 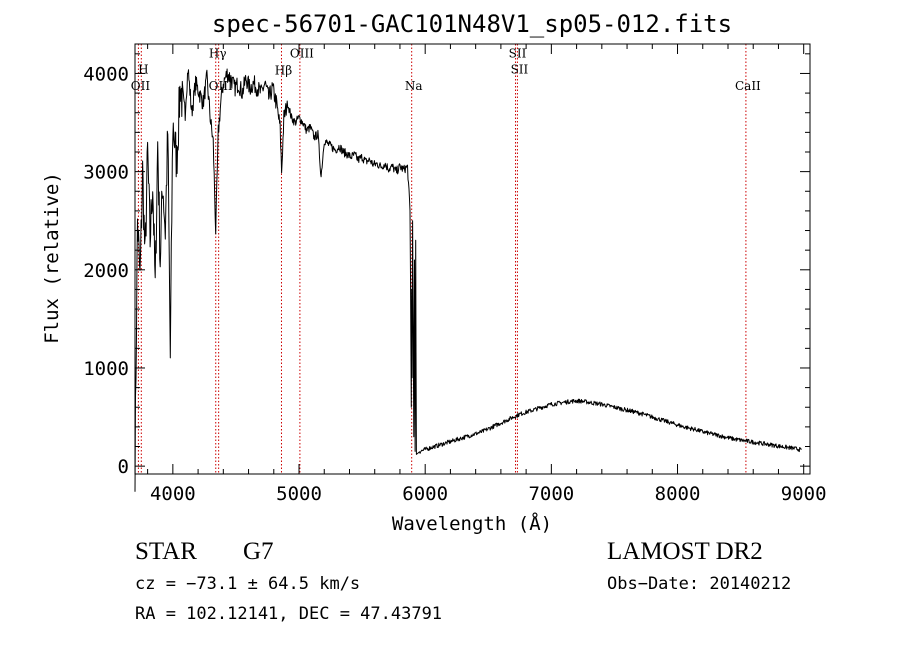 What do you see at coordinates (106, 369) in the screenshot?
I see `y-tick-label: 1000` at bounding box center [106, 369].